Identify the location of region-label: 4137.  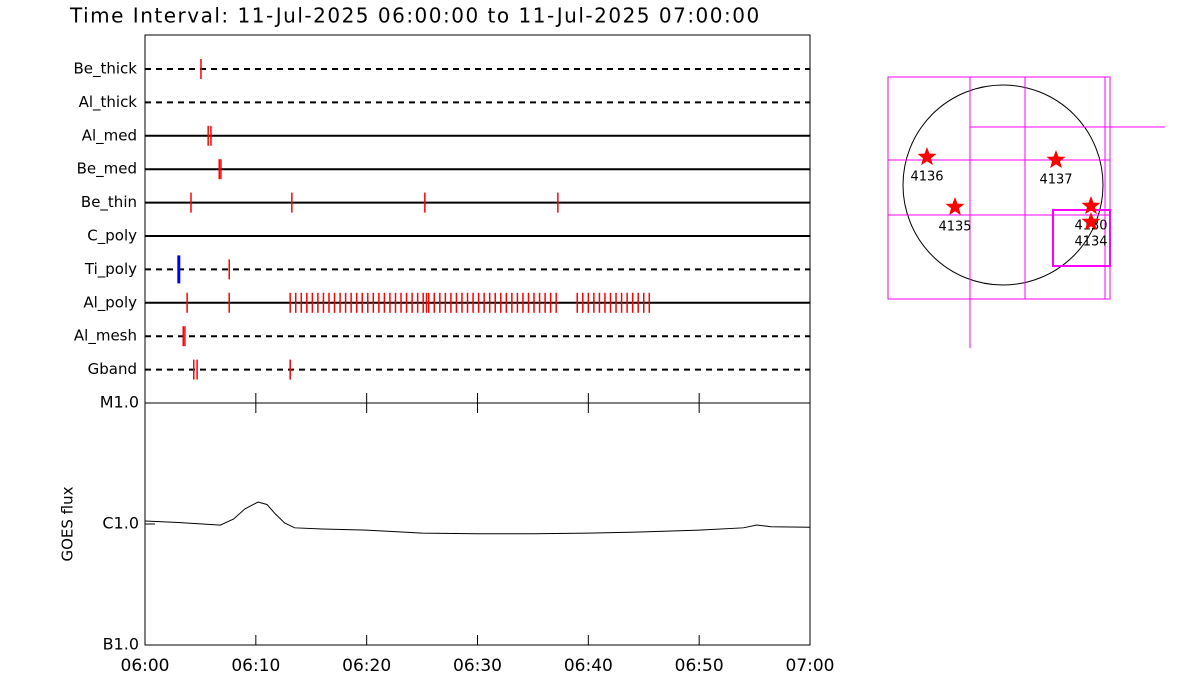
(1055, 180).